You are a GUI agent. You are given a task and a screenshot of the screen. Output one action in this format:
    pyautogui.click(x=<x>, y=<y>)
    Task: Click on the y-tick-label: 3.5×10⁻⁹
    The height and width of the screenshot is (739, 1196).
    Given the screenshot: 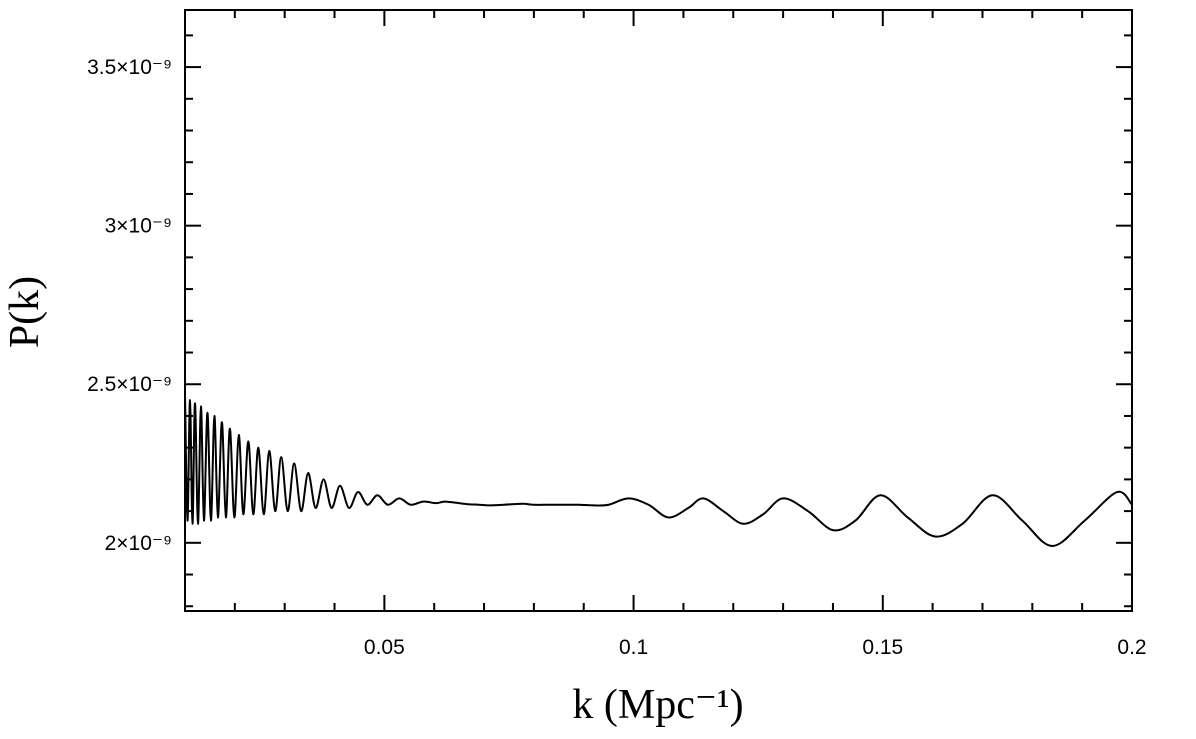 What is the action you would take?
    pyautogui.click(x=129, y=67)
    